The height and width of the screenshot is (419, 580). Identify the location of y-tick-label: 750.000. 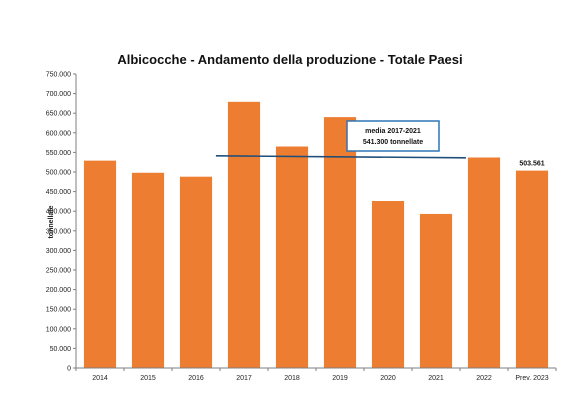
(58, 75).